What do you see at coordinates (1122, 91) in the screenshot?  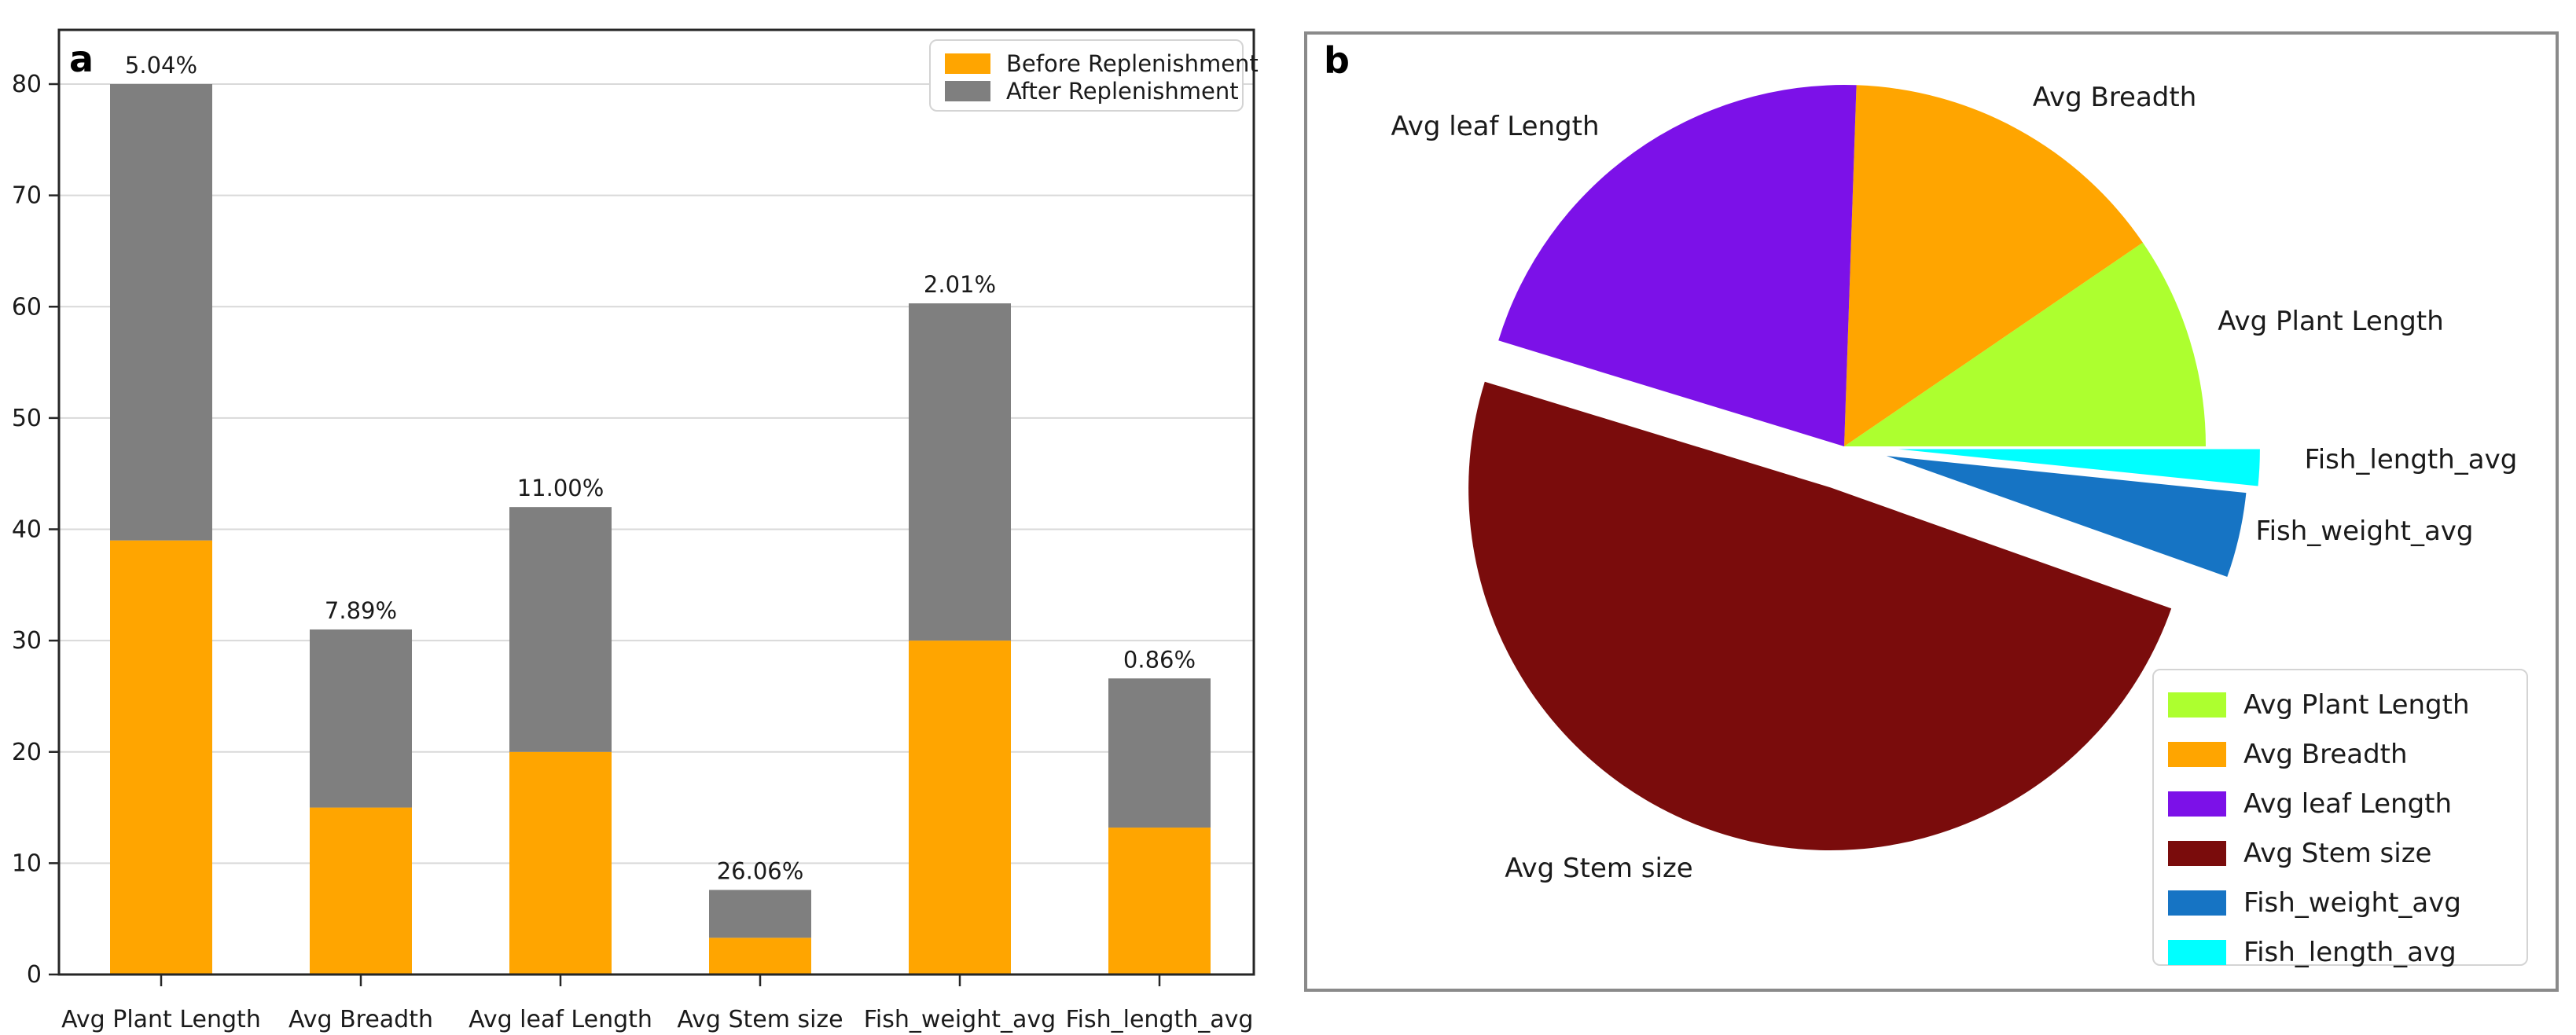 I see `legend-label: After Replenishment` at bounding box center [1122, 91].